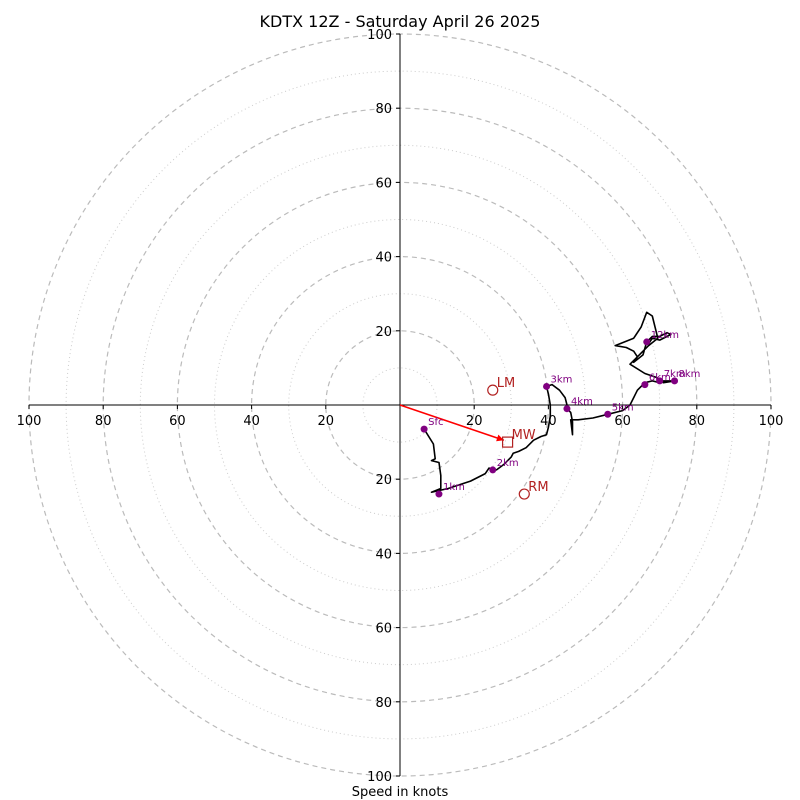 This screenshot has height=800, width=800. Describe the element at coordinates (771, 421) in the screenshot. I see `tick-label-right-100: 100` at that location.